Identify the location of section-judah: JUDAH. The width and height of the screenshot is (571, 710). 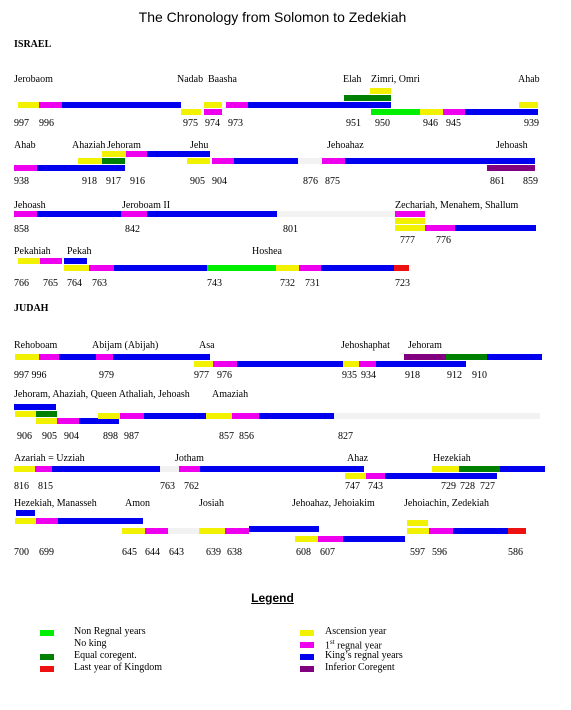
(31, 308).